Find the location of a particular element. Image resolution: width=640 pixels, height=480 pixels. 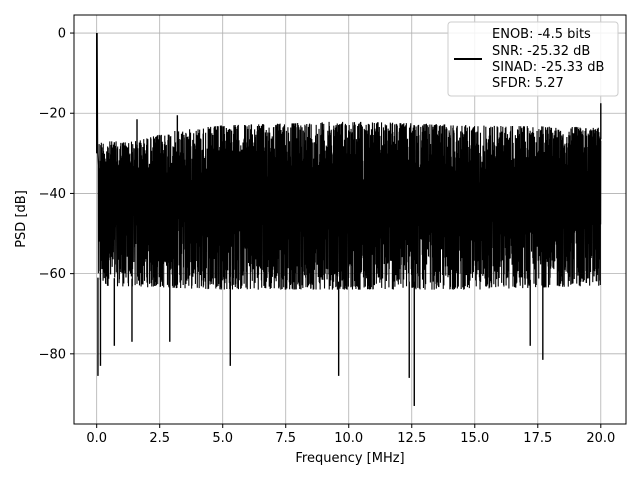

x-tick-label: 0.0 is located at coordinates (96, 438).